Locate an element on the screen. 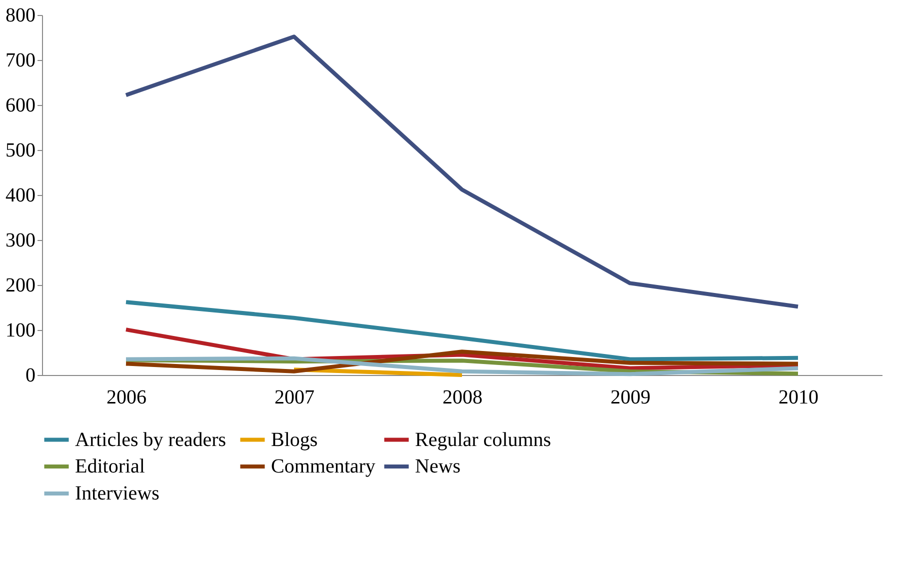 The height and width of the screenshot is (570, 914). y-tick-label: 0 is located at coordinates (31, 375).